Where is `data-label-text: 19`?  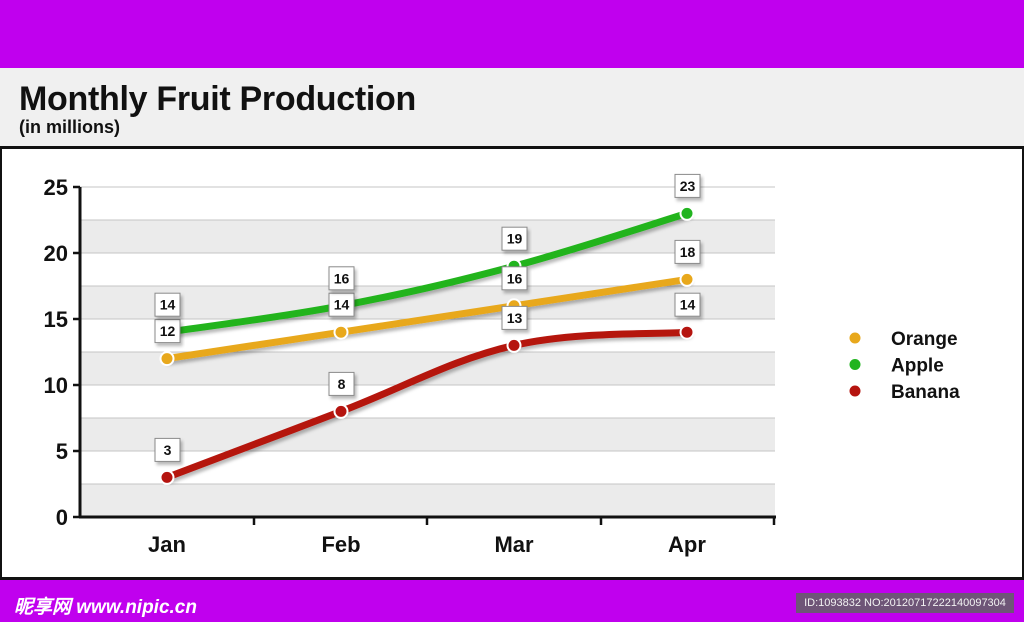
data-label-text: 19 is located at coordinates (515, 239).